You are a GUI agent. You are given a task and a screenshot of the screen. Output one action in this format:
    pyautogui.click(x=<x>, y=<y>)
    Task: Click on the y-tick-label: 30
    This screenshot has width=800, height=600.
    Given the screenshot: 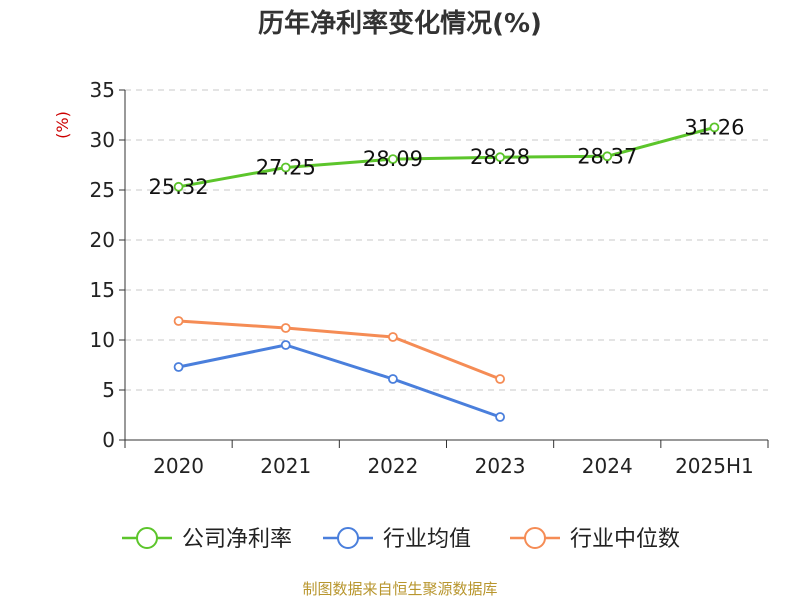 What is the action you would take?
    pyautogui.click(x=102, y=140)
    